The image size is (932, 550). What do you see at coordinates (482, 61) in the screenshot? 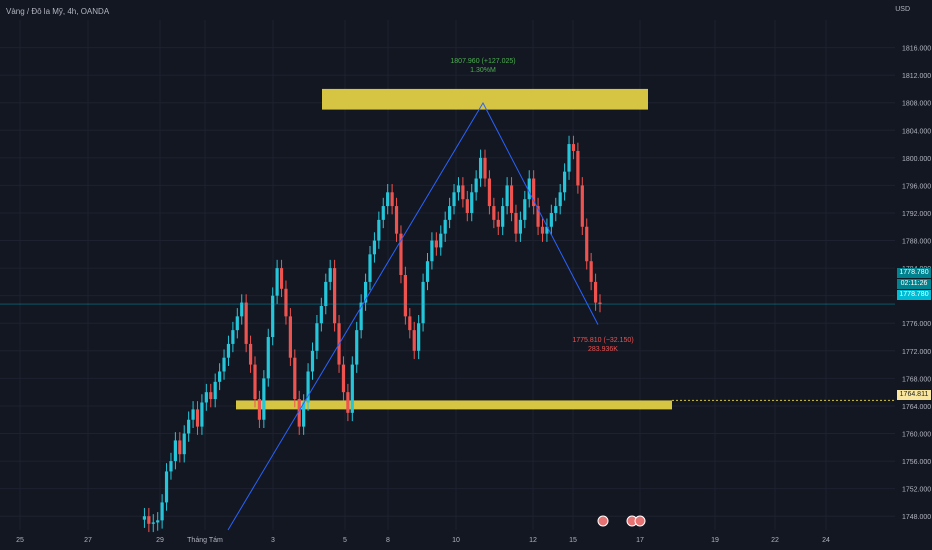
I see `high-annotation: 1807.960 (+127.025)` at bounding box center [482, 61].